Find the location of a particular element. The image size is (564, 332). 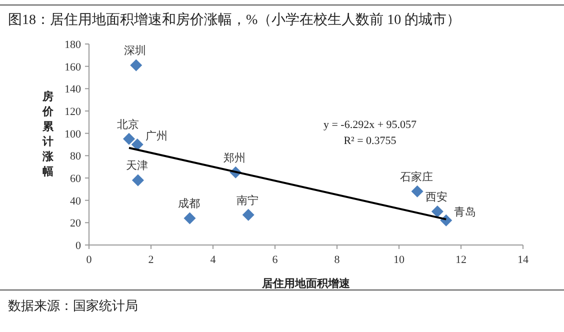

y-tick-label: 120 is located at coordinates (73, 112).